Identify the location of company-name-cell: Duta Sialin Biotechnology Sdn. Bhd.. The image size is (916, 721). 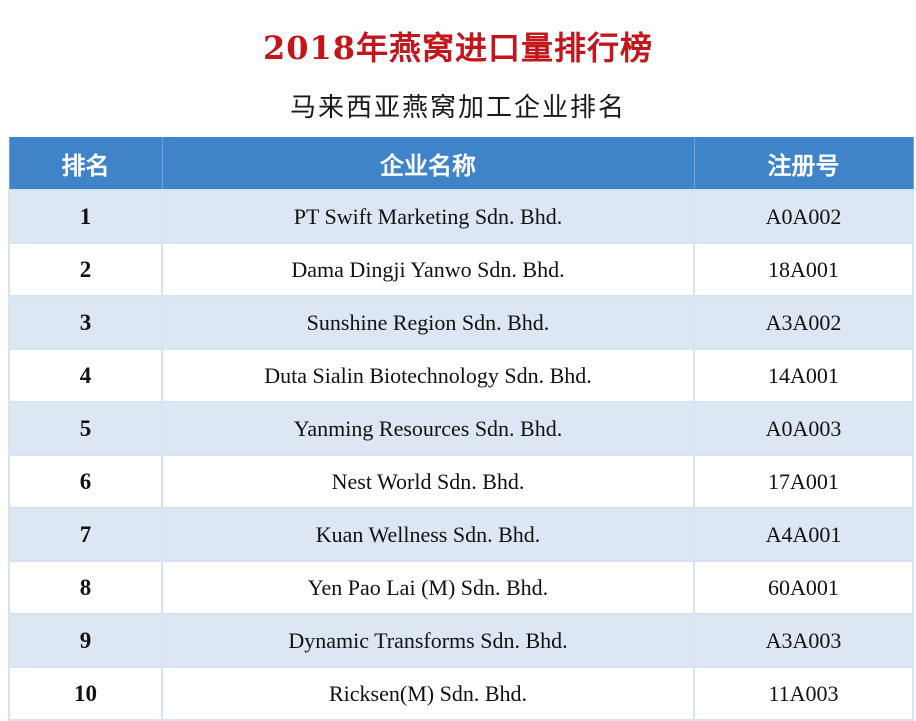
(428, 375).